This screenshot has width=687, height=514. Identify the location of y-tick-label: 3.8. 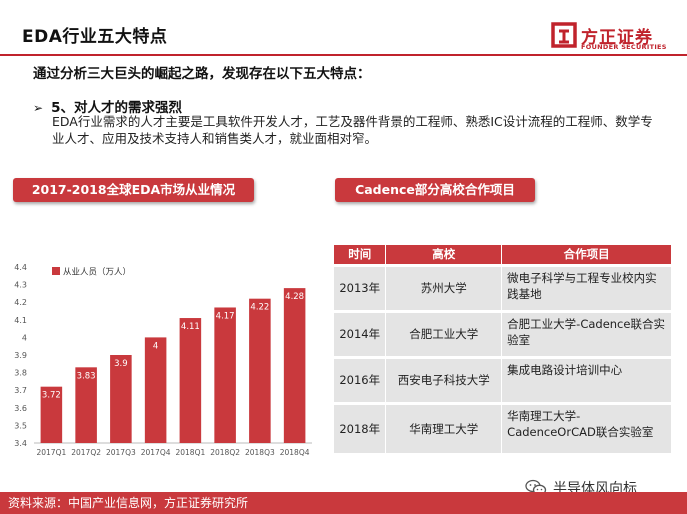
(20, 373).